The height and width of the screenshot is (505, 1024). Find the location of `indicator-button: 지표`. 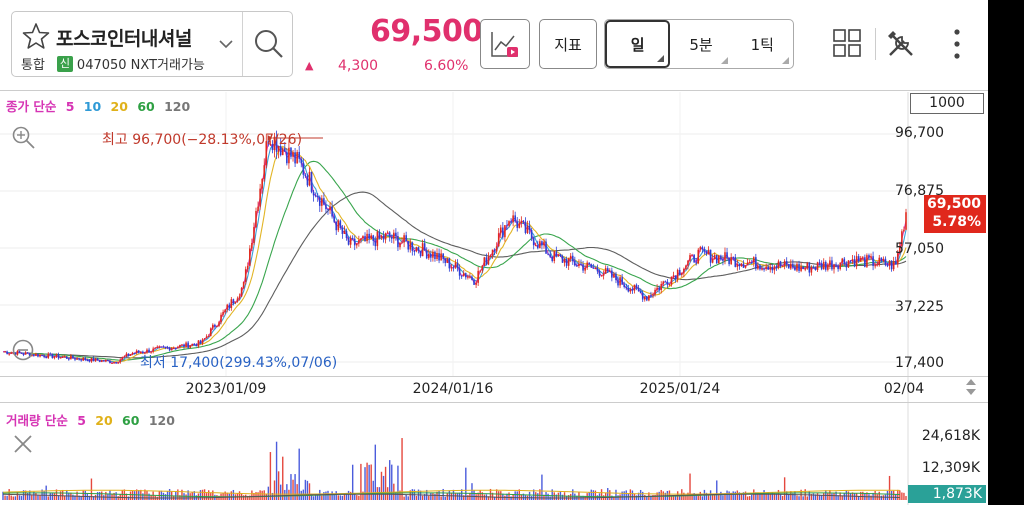

indicator-button: 지표 is located at coordinates (568, 44).